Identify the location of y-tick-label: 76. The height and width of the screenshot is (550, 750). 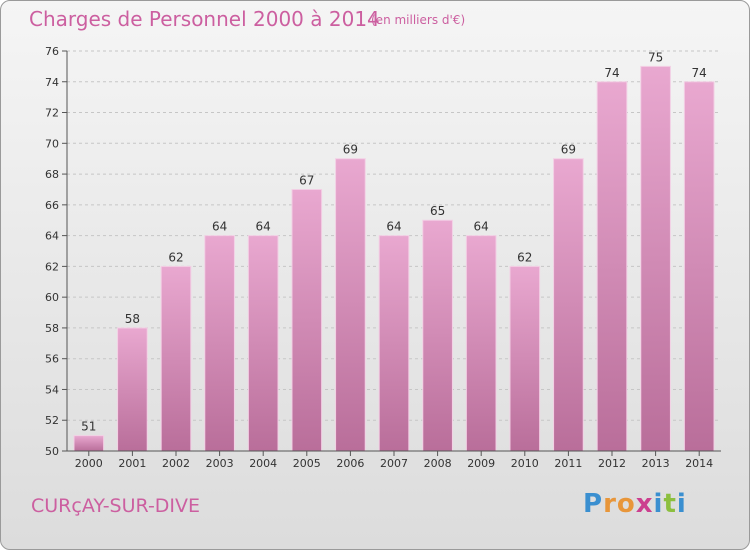
(52, 51).